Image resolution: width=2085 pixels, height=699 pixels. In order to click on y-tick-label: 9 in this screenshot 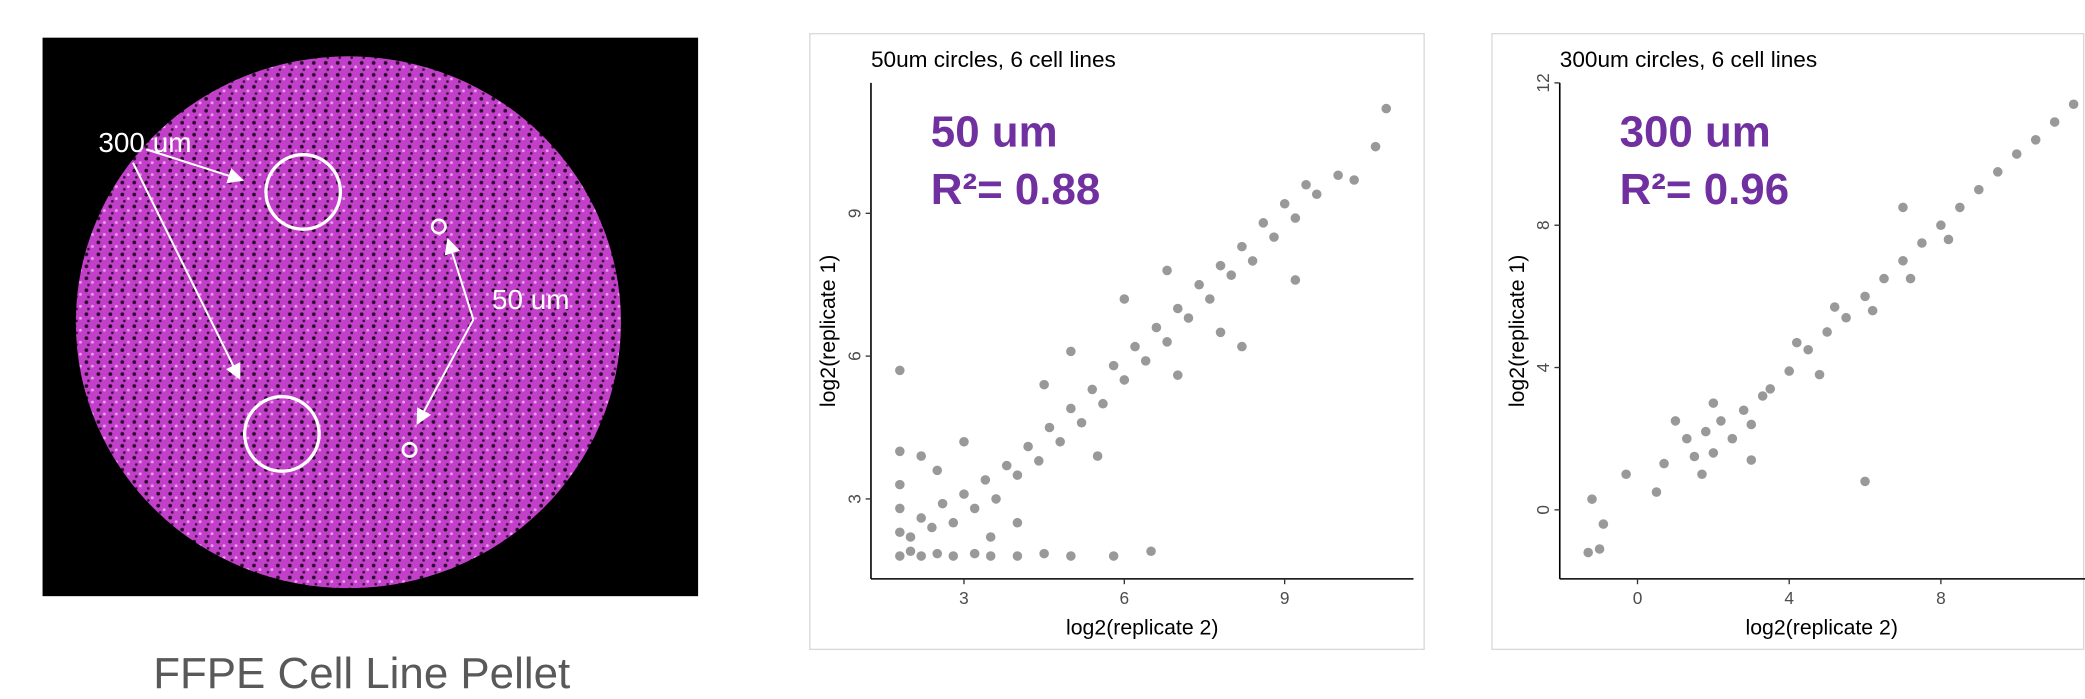, I will do `click(854, 214)`.